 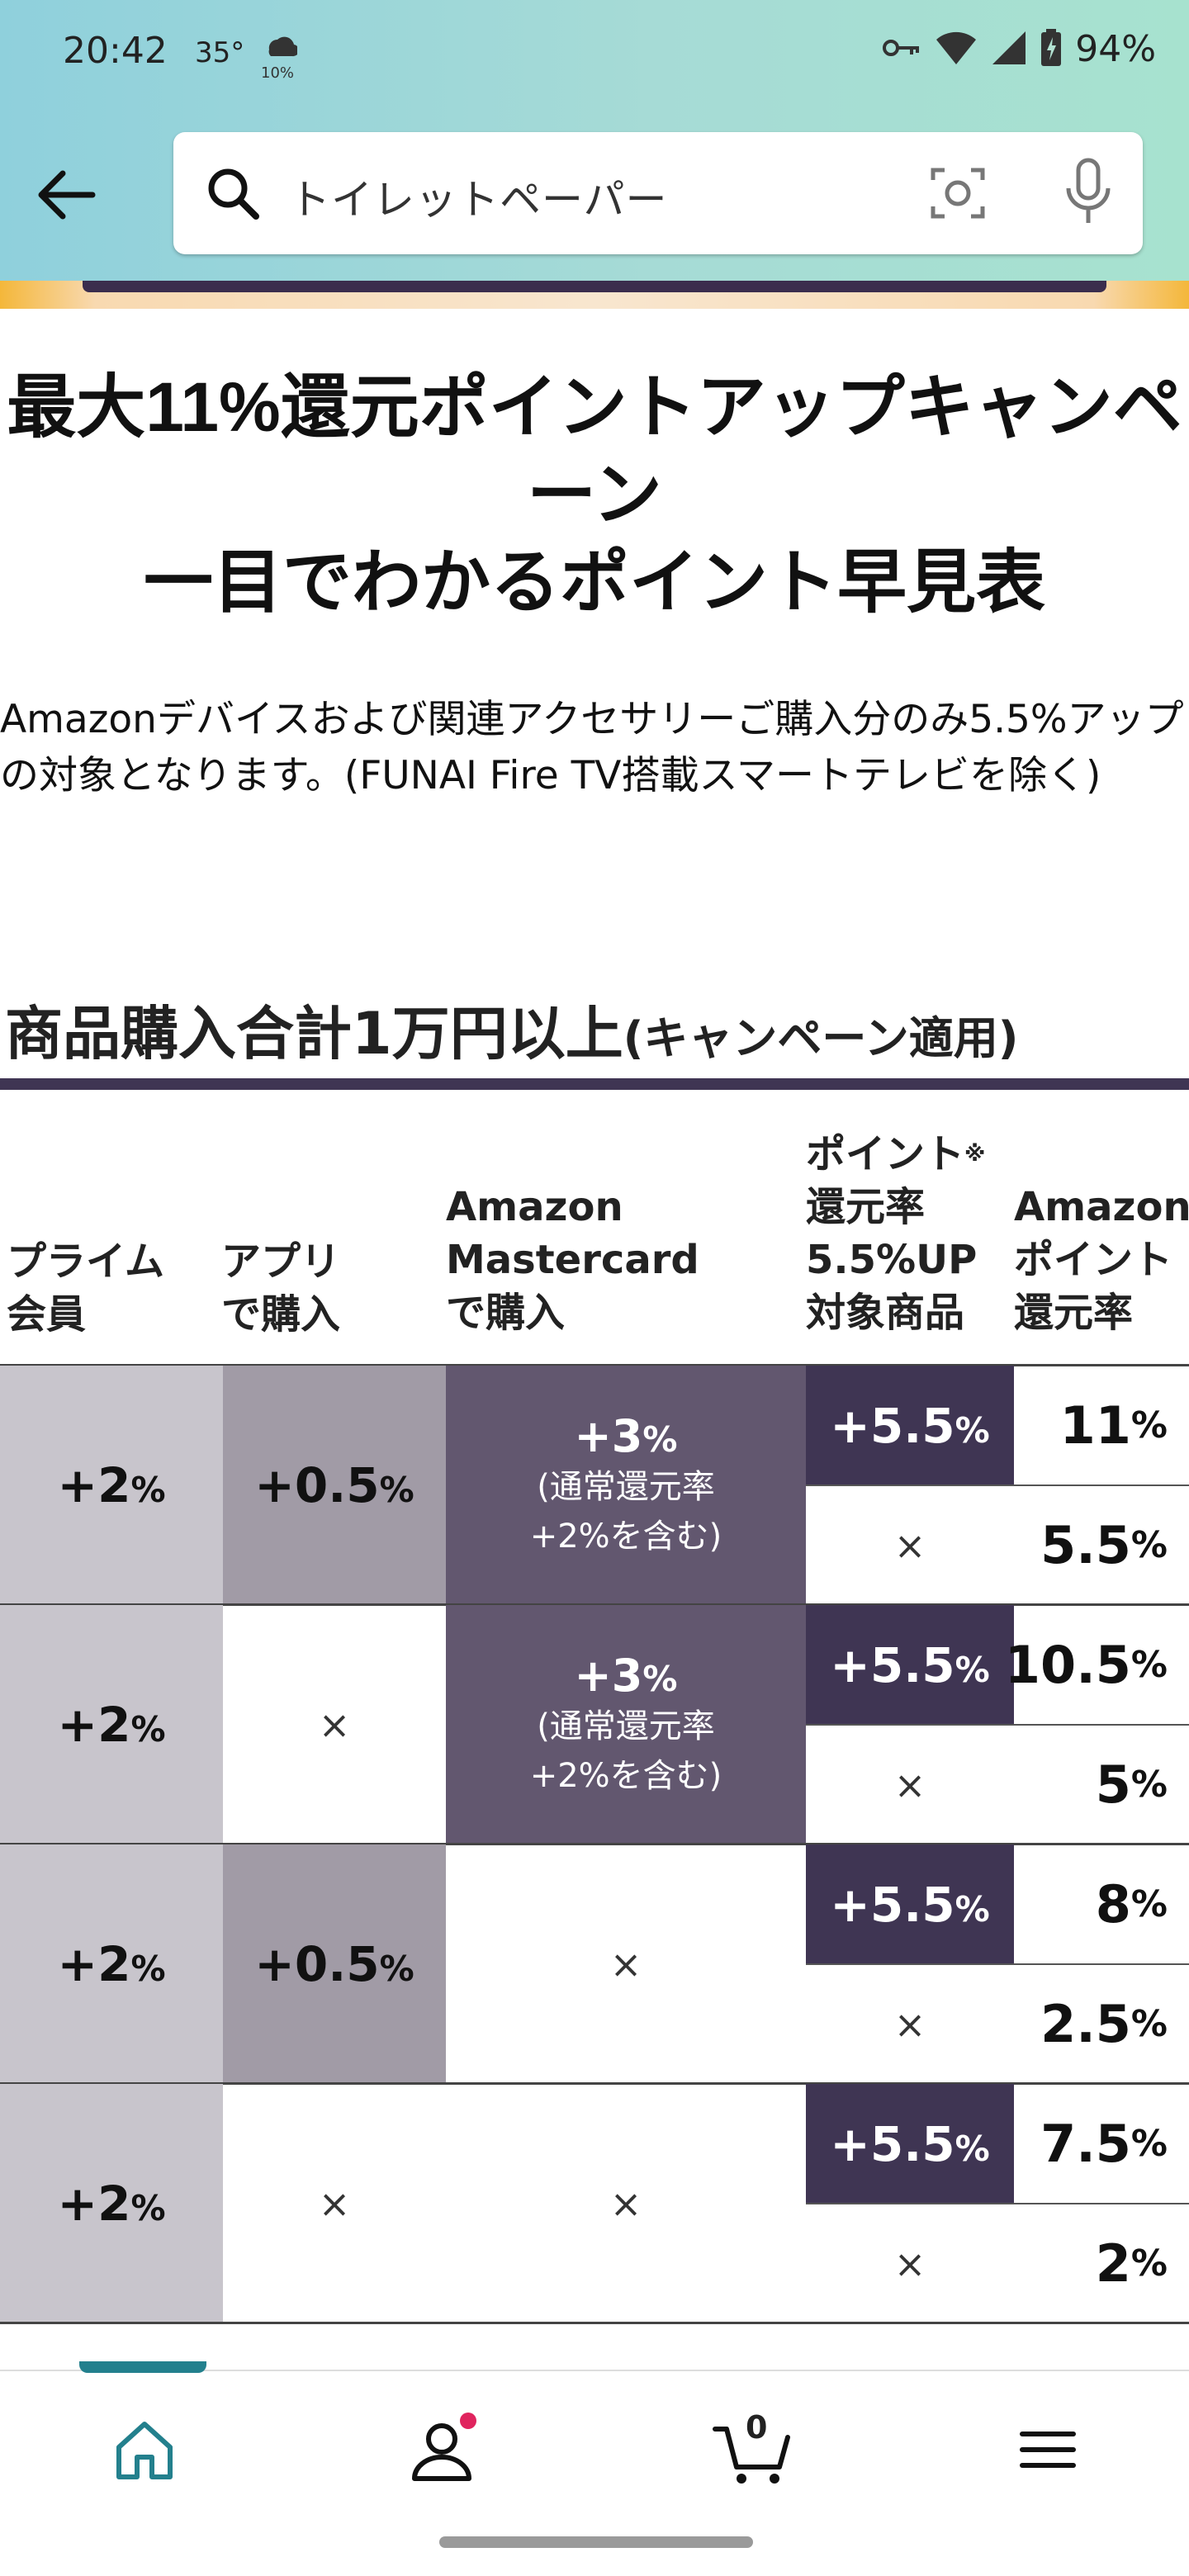 I want to click on section-heading-sub: (キャンペーン適用), so click(x=821, y=1038).